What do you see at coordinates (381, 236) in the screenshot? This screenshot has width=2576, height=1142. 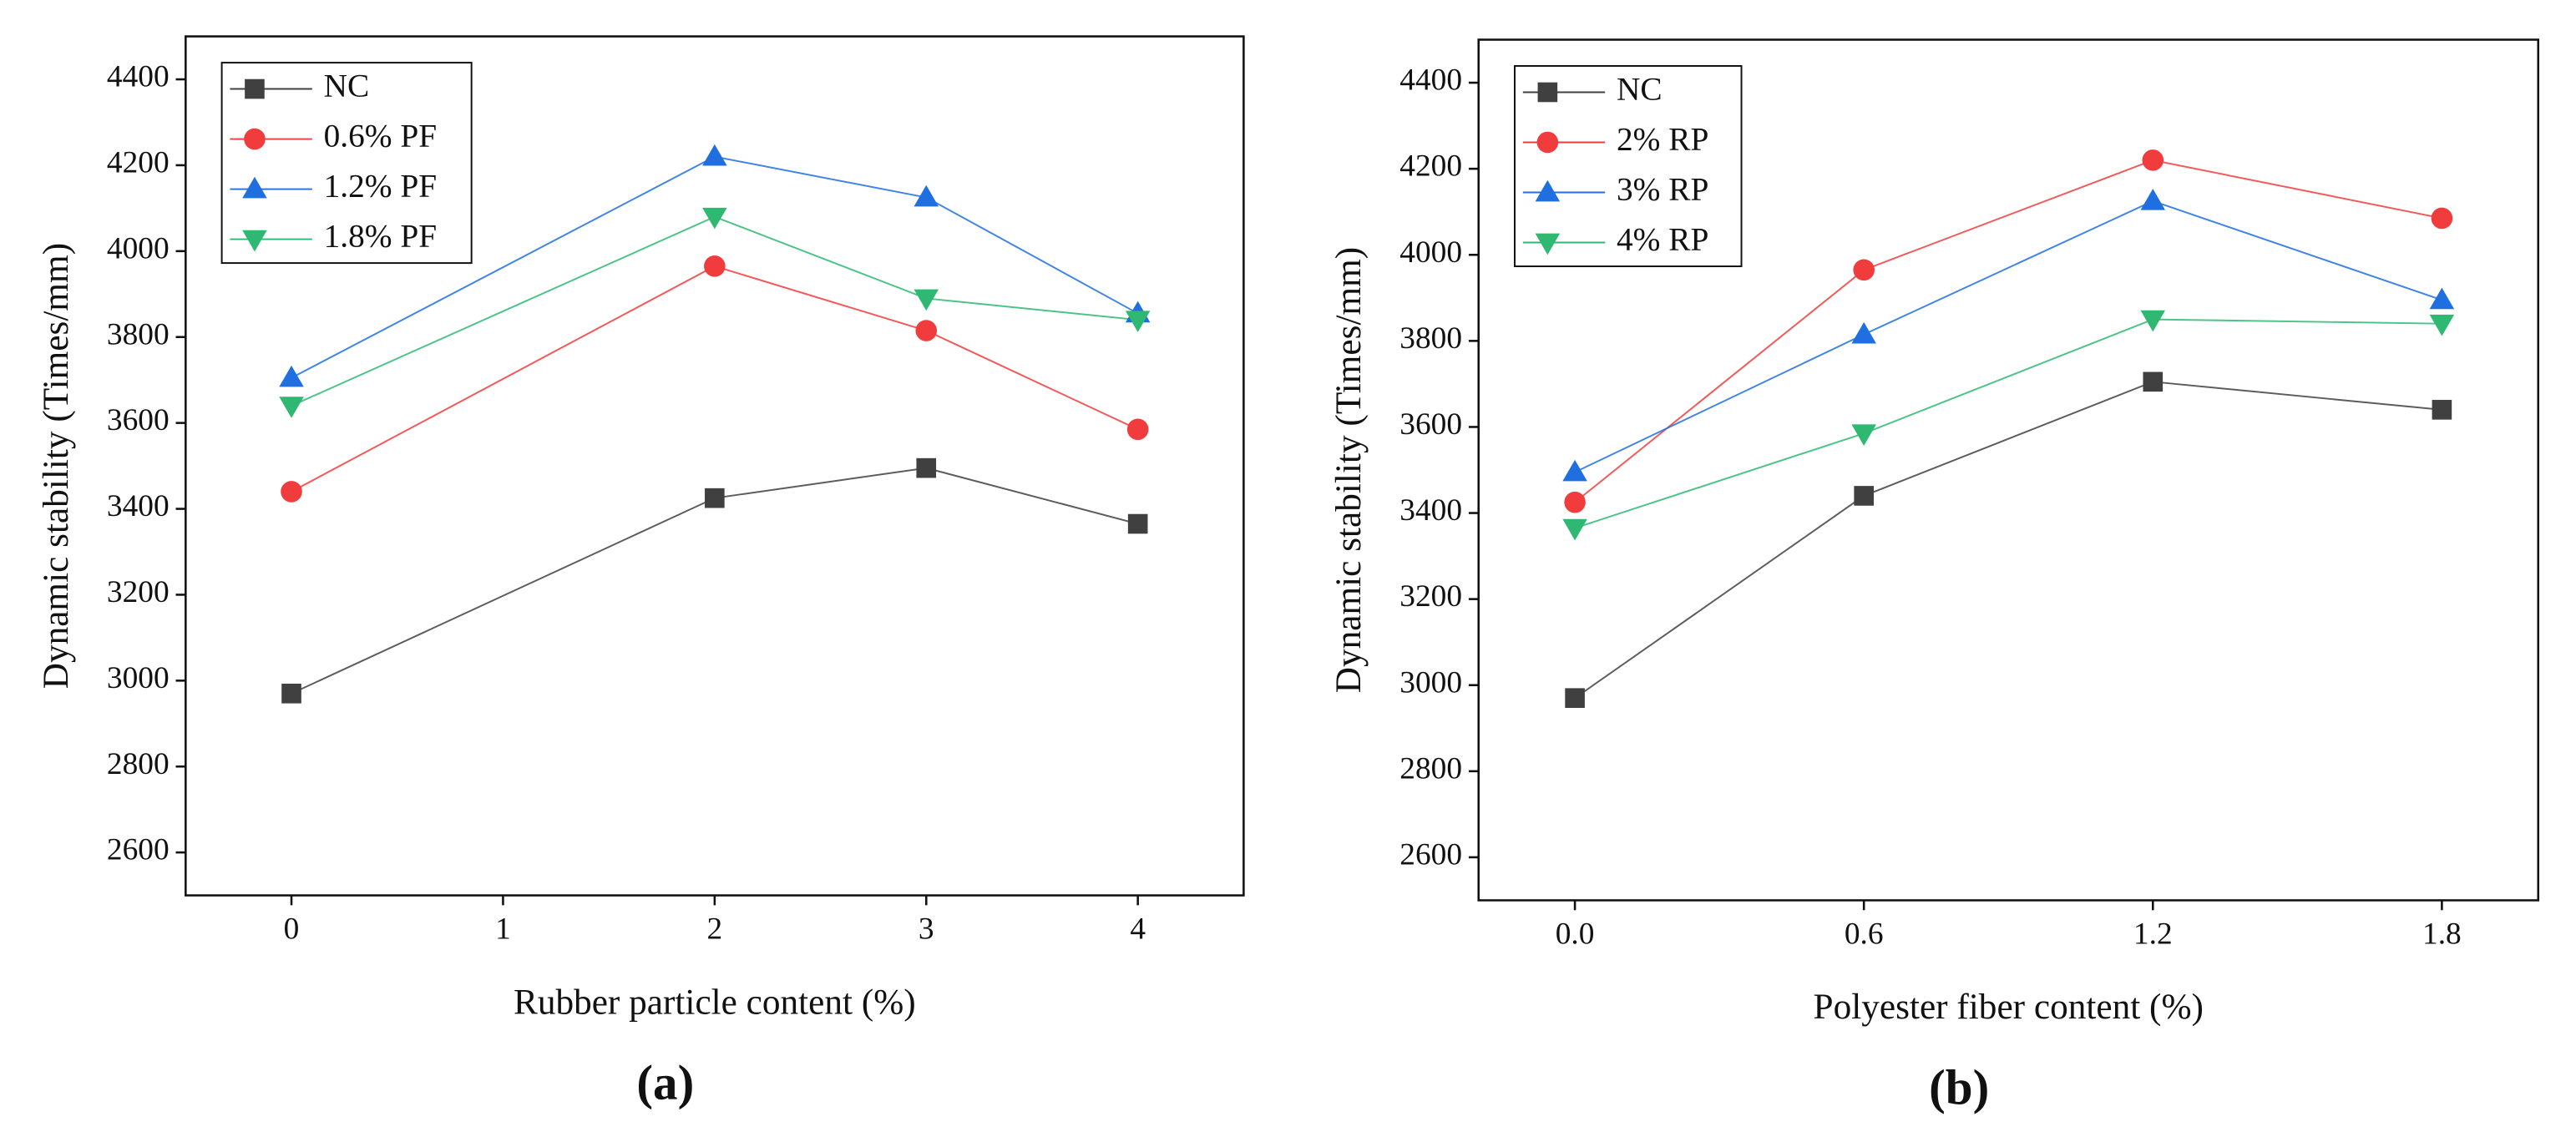 I see `legend-label: 1.8% PF` at bounding box center [381, 236].